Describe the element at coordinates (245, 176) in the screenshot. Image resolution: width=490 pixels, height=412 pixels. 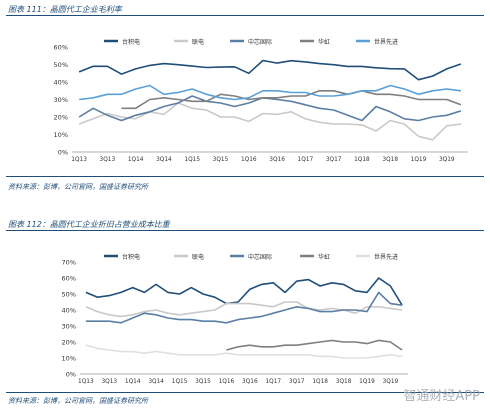
I see `figure-1-bottom-rule` at that location.